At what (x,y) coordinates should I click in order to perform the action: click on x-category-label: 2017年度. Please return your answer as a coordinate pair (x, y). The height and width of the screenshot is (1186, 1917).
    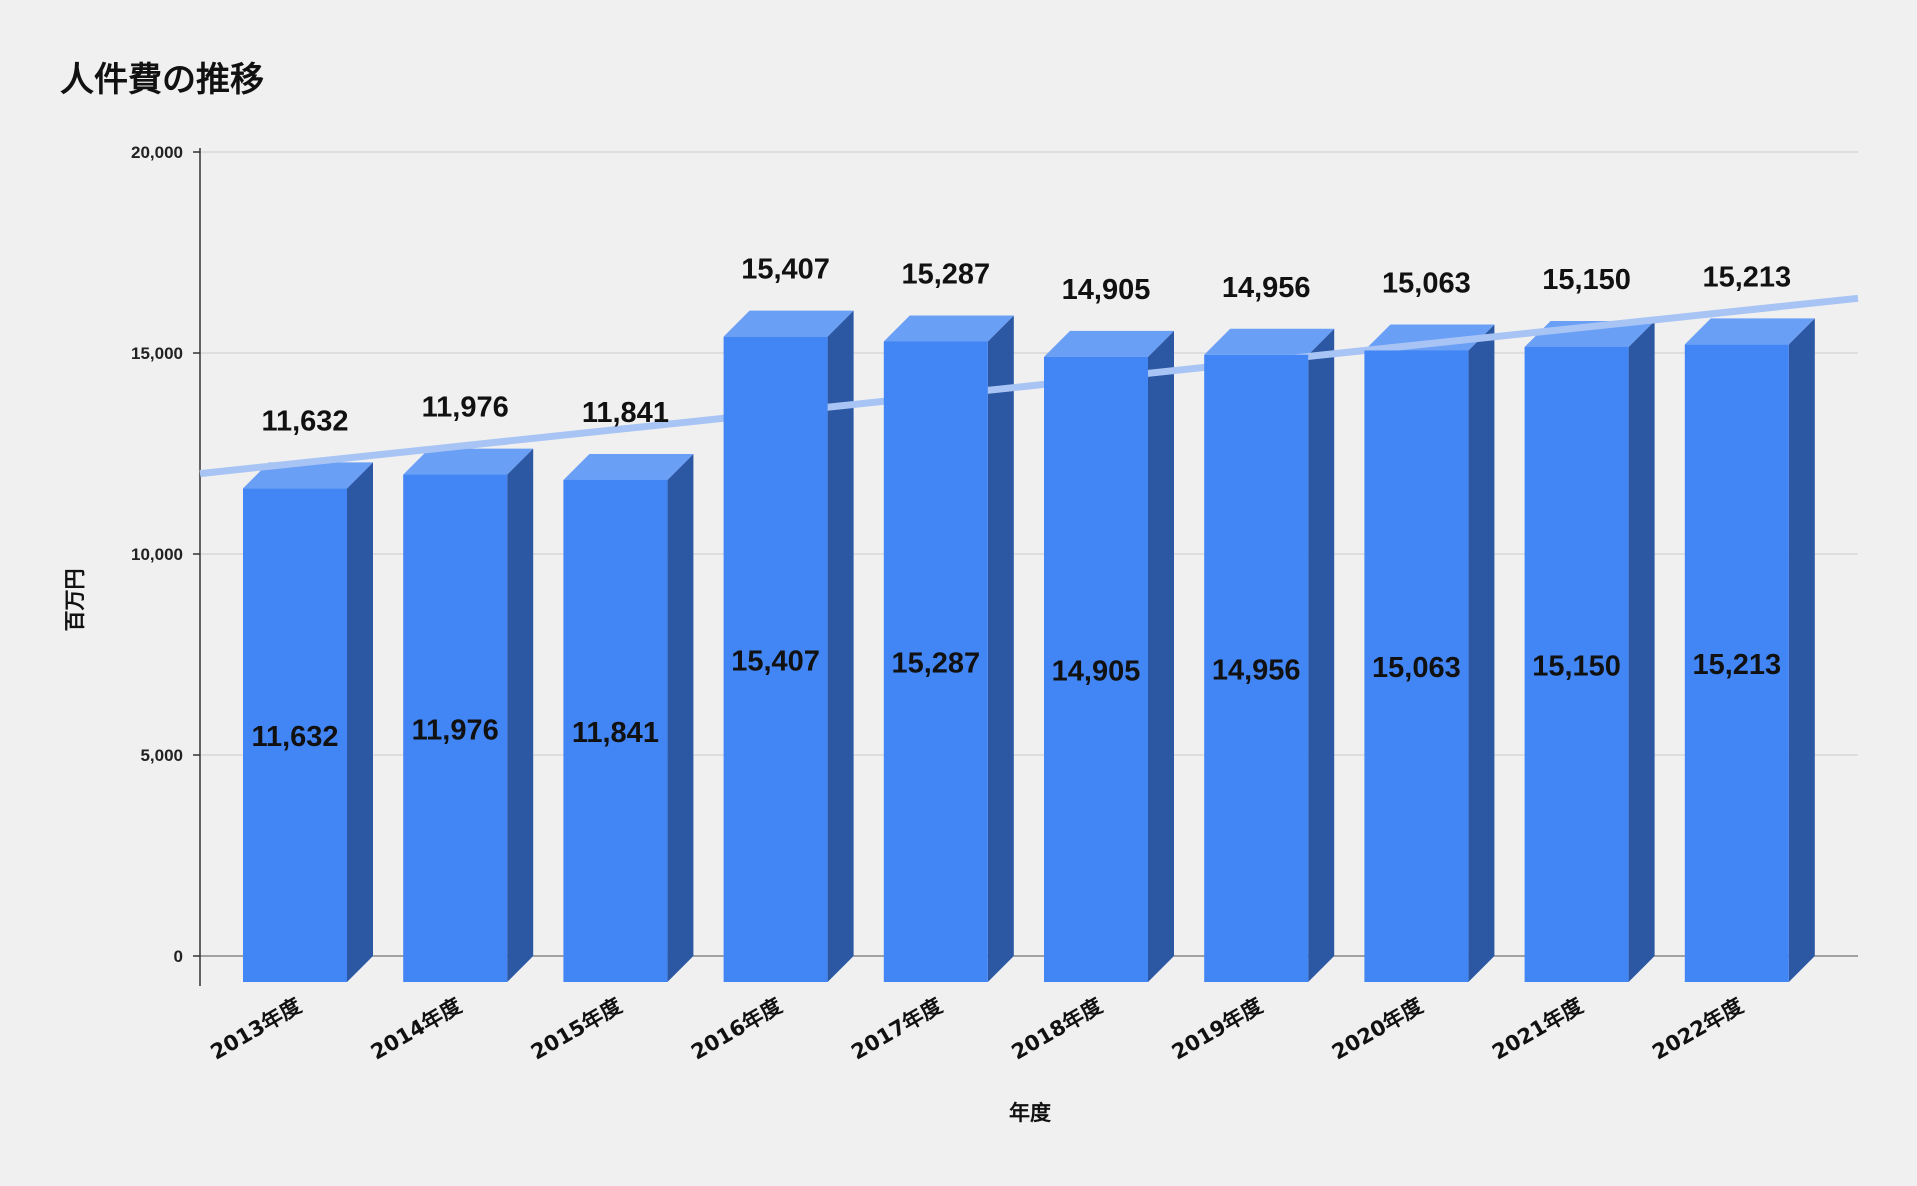
    Looking at the image, I should click on (896, 1029).